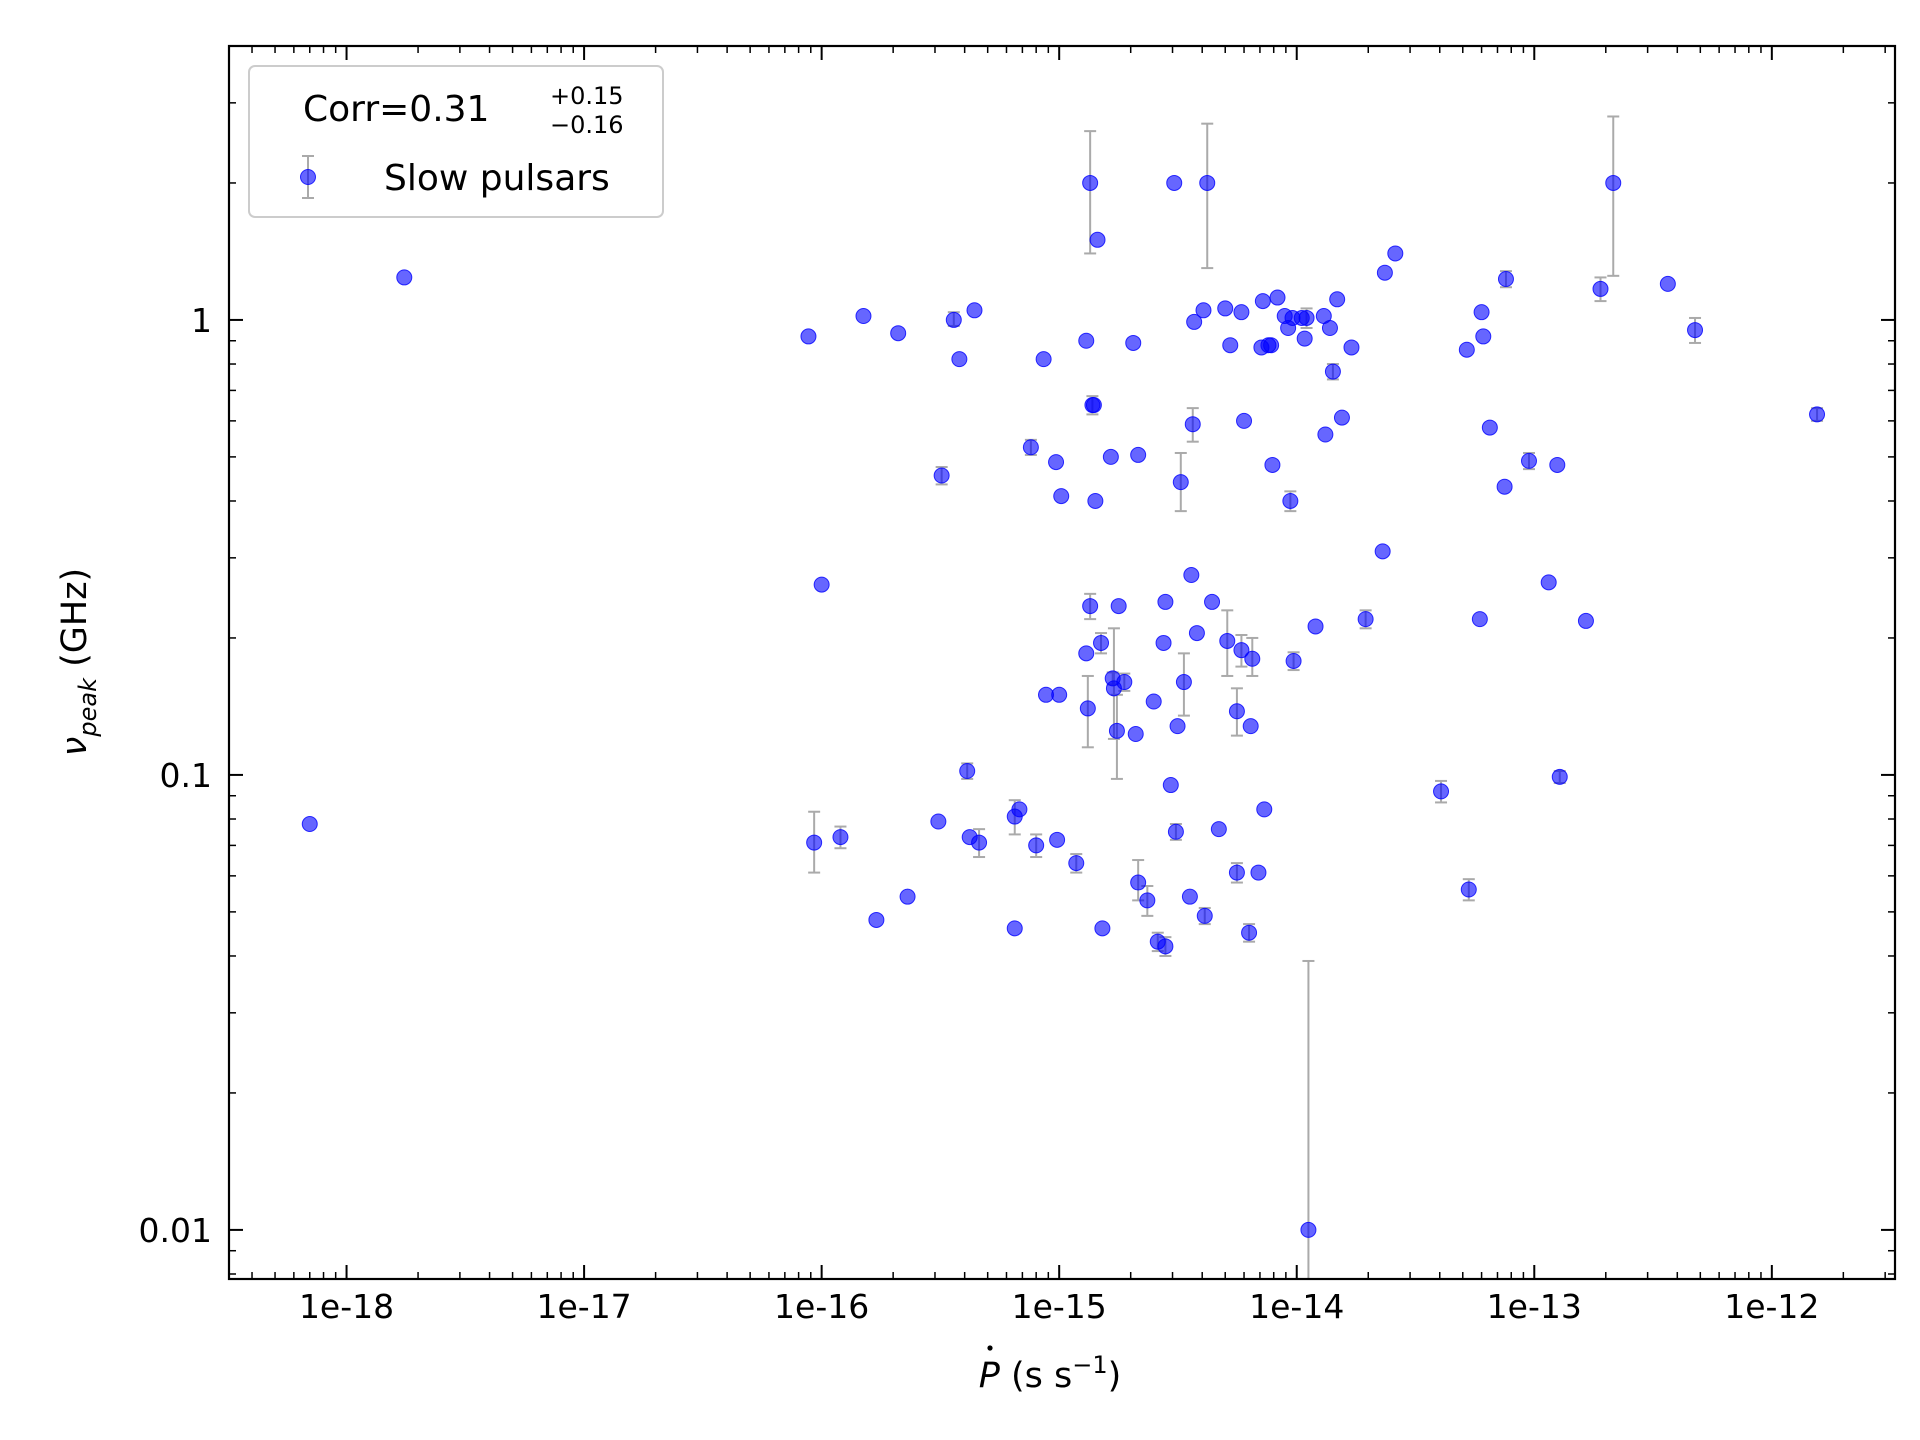 The width and height of the screenshot is (1920, 1440). What do you see at coordinates (456, 141) in the screenshot?
I see `legend: Corr=0.31 +0.15 −0.16 Slow pulsars` at bounding box center [456, 141].